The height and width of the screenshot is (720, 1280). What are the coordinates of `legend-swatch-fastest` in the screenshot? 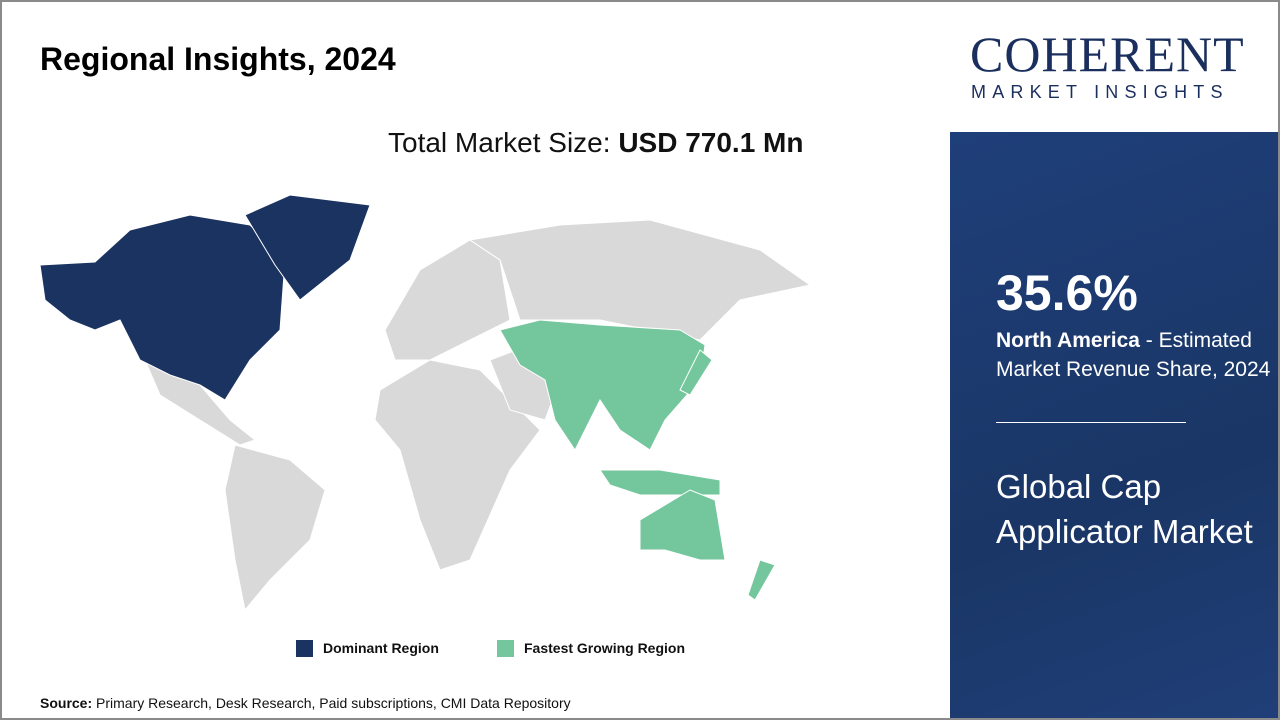 It's located at (505, 648).